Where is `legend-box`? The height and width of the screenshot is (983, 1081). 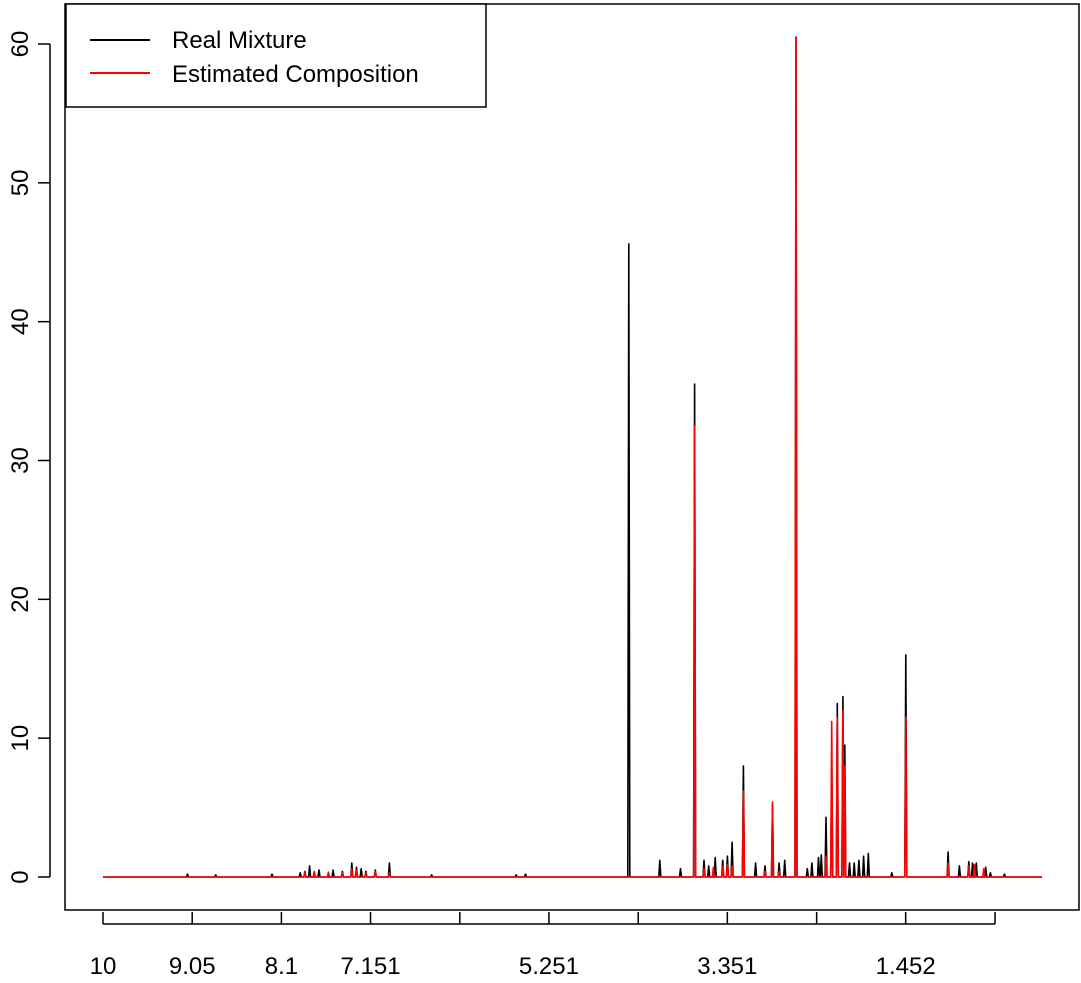
legend-box is located at coordinates (276, 55).